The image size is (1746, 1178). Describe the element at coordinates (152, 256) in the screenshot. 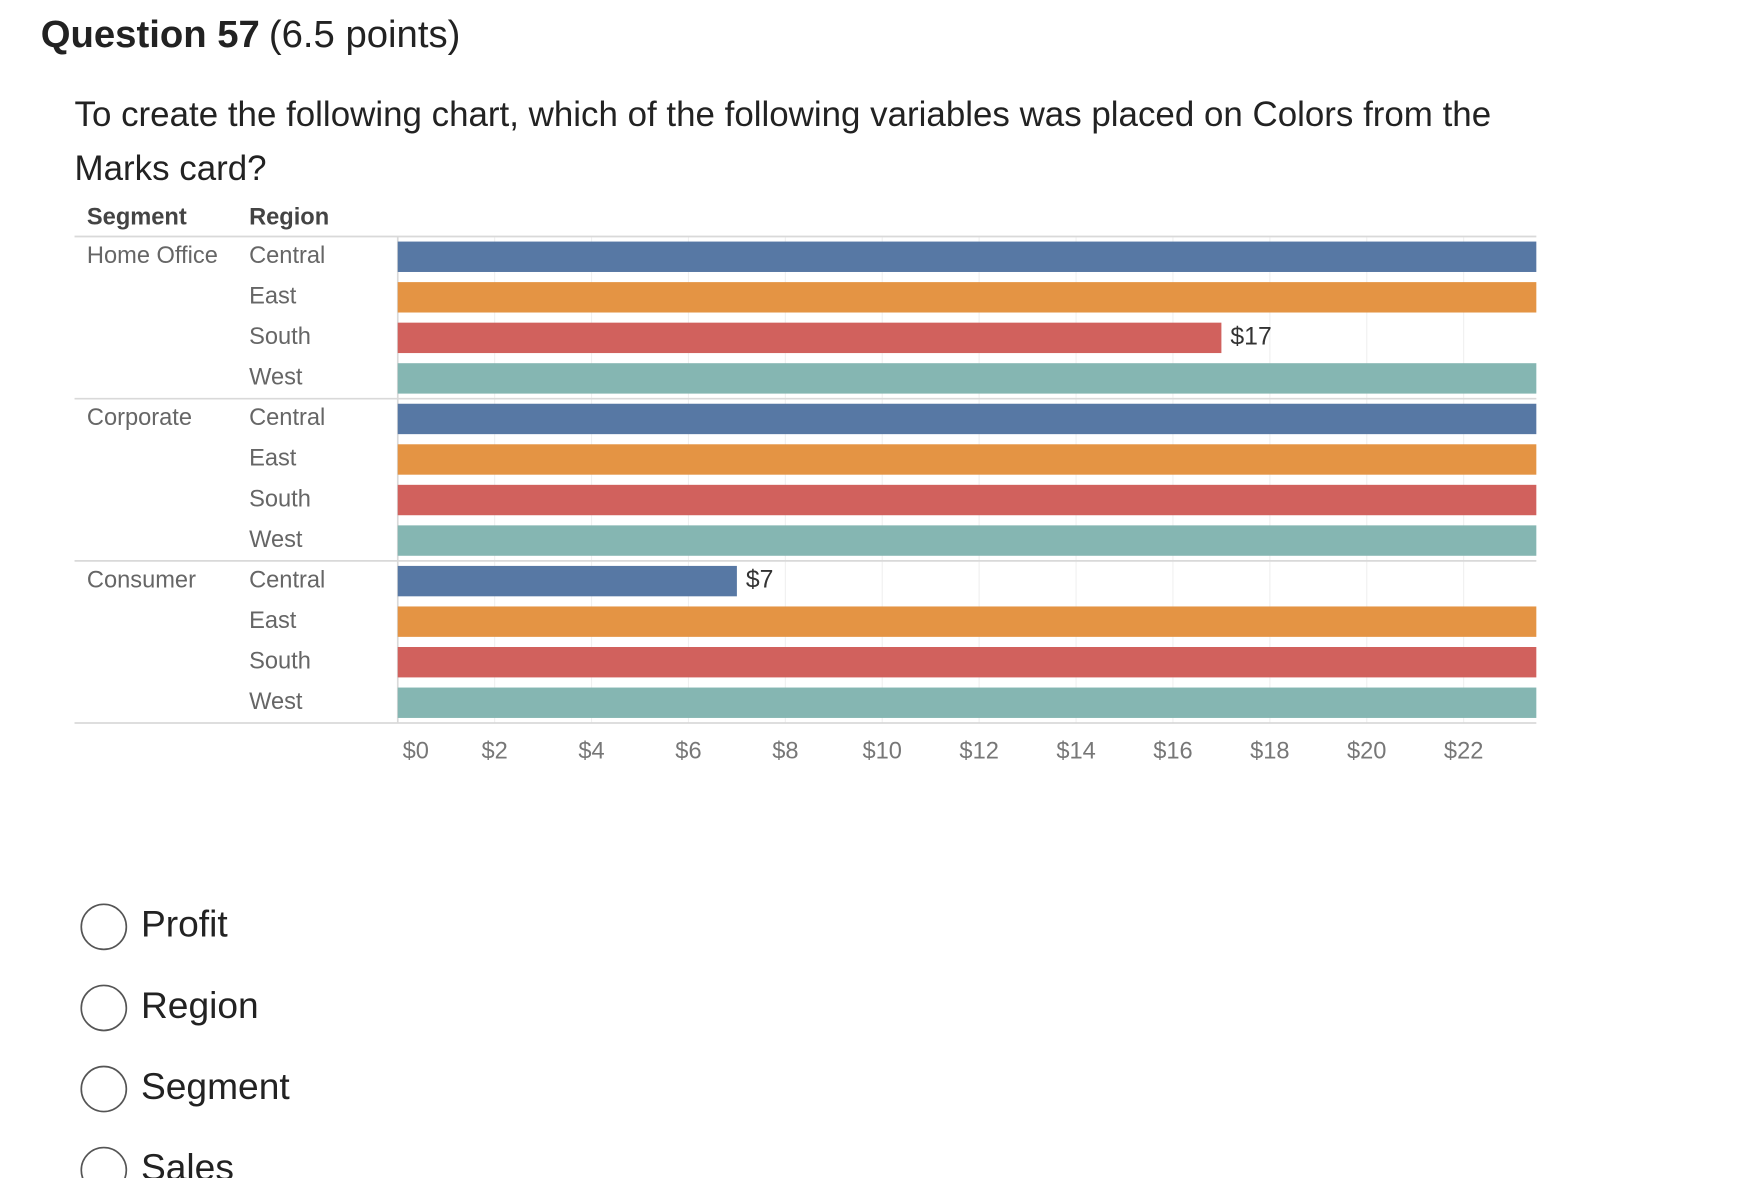

I see `segment-label: Home Office` at that location.